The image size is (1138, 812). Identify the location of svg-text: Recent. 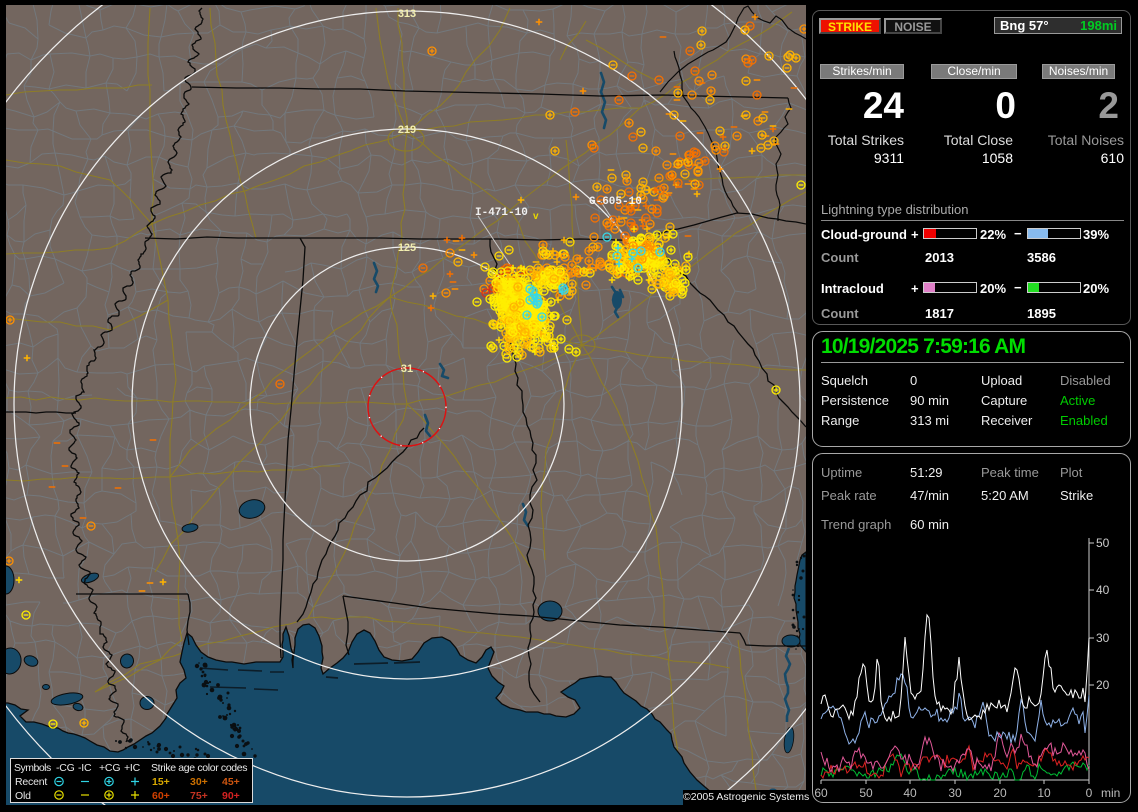
(31, 782).